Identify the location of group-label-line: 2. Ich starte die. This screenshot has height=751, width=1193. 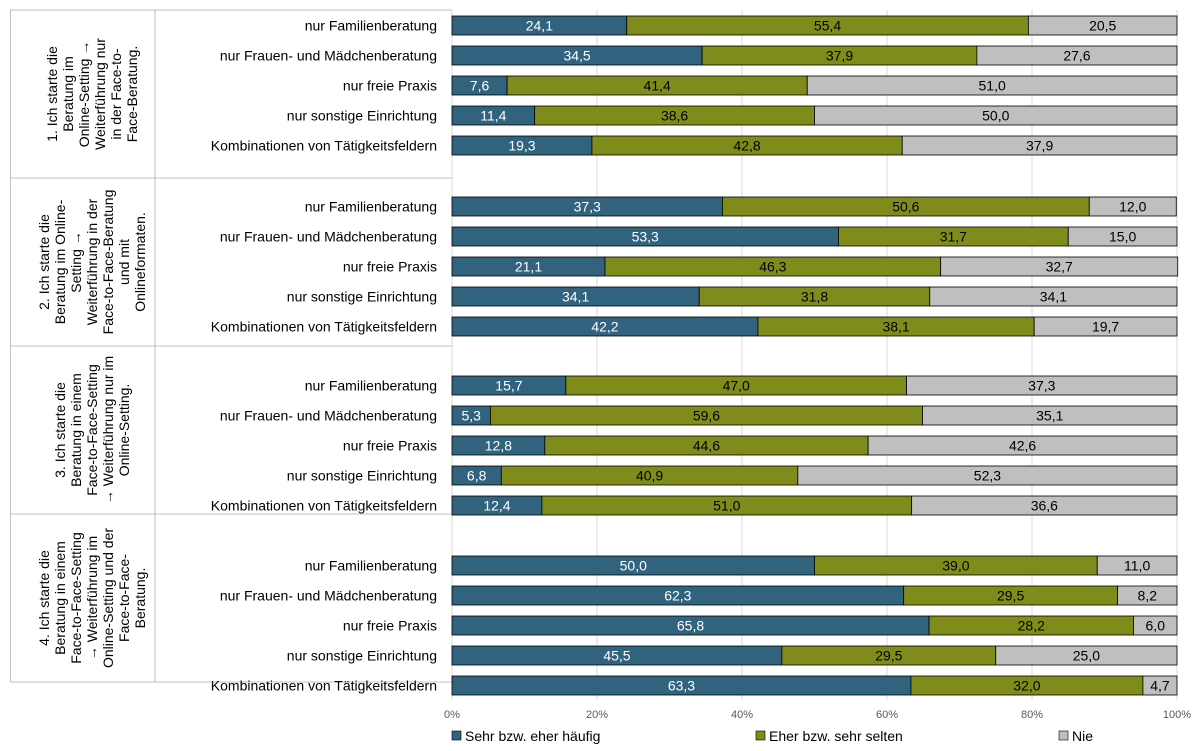
(44, 262).